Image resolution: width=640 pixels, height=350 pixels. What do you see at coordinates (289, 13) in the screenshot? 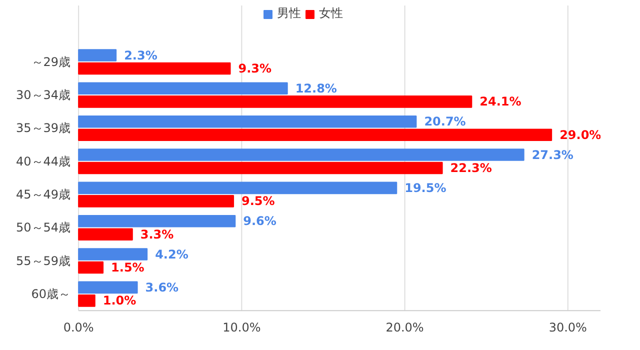
I see `legend-label: 男性` at bounding box center [289, 13].